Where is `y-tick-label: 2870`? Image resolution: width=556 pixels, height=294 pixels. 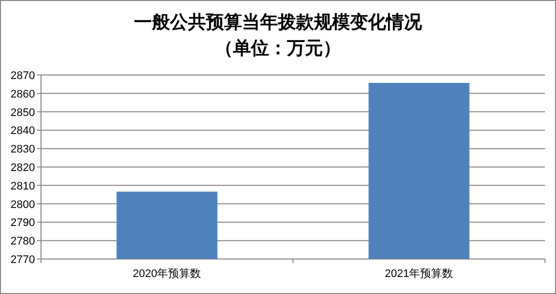
y-tick-label: 2870 is located at coordinates (22, 76).